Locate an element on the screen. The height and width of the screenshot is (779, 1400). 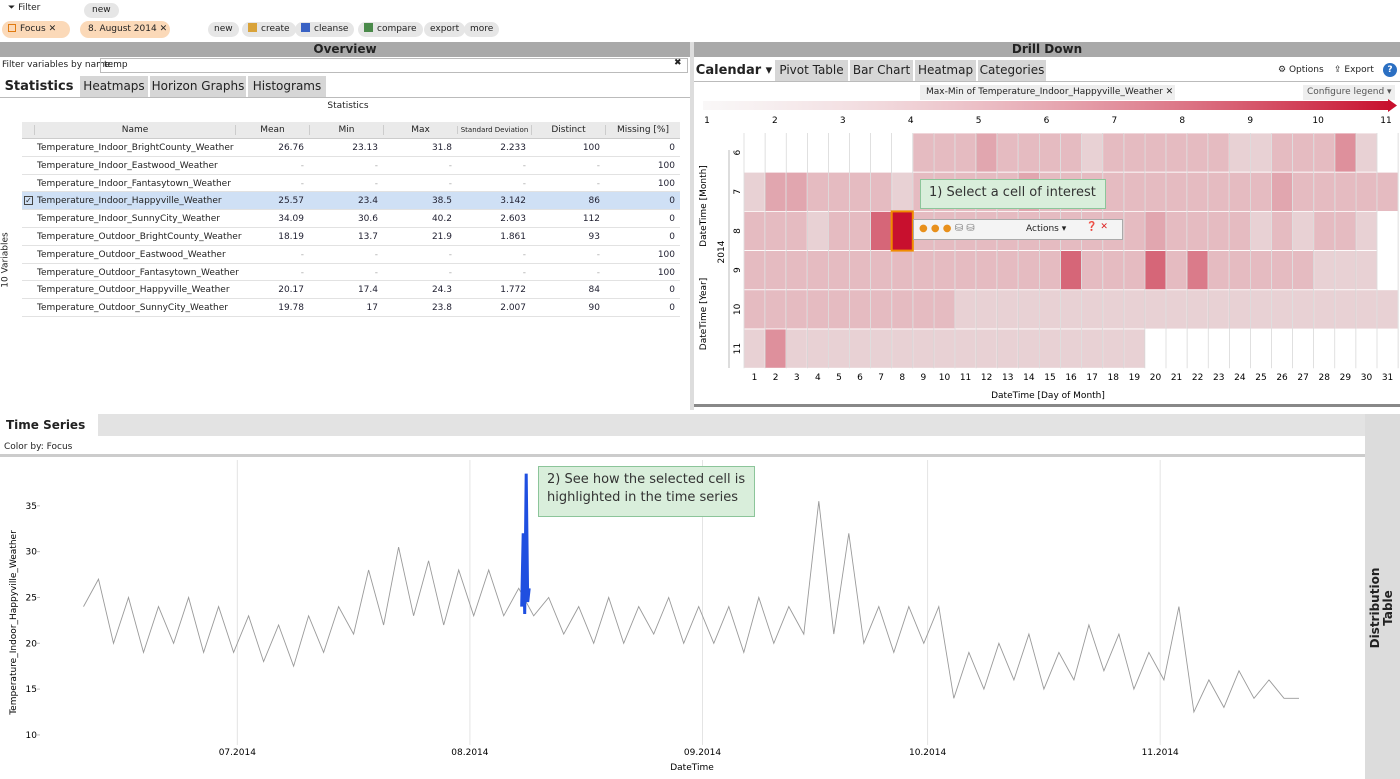
toolbar-button: new is located at coordinates (223, 29).